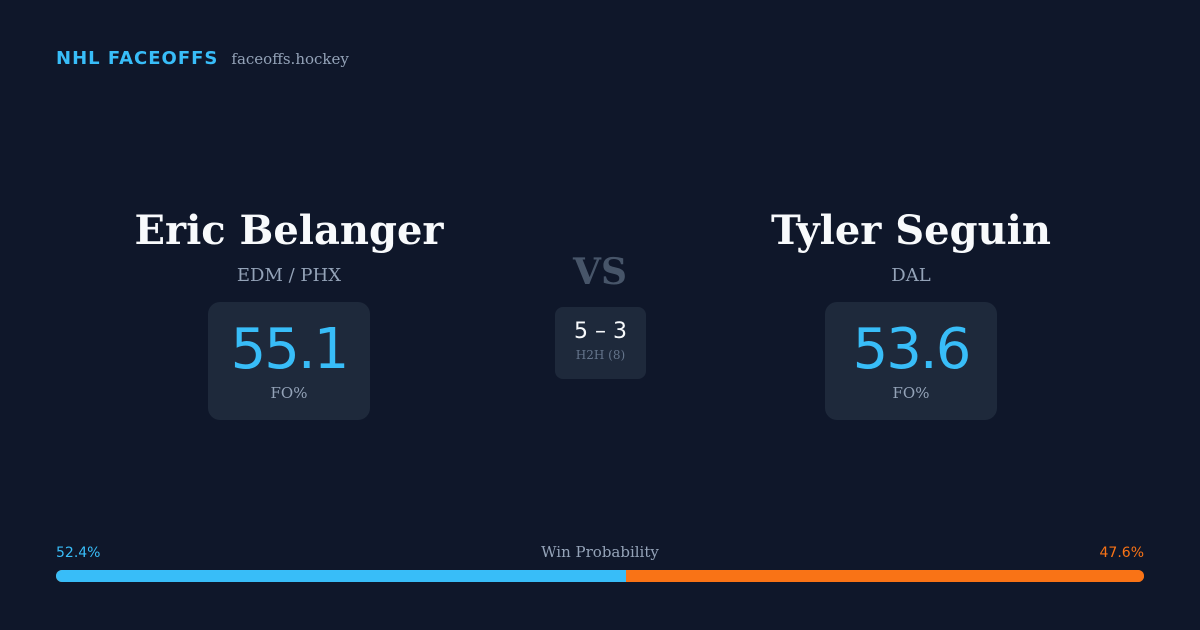 This screenshot has width=1200, height=630. What do you see at coordinates (912, 349) in the screenshot?
I see `faceoff-pct-value: 53.6` at bounding box center [912, 349].